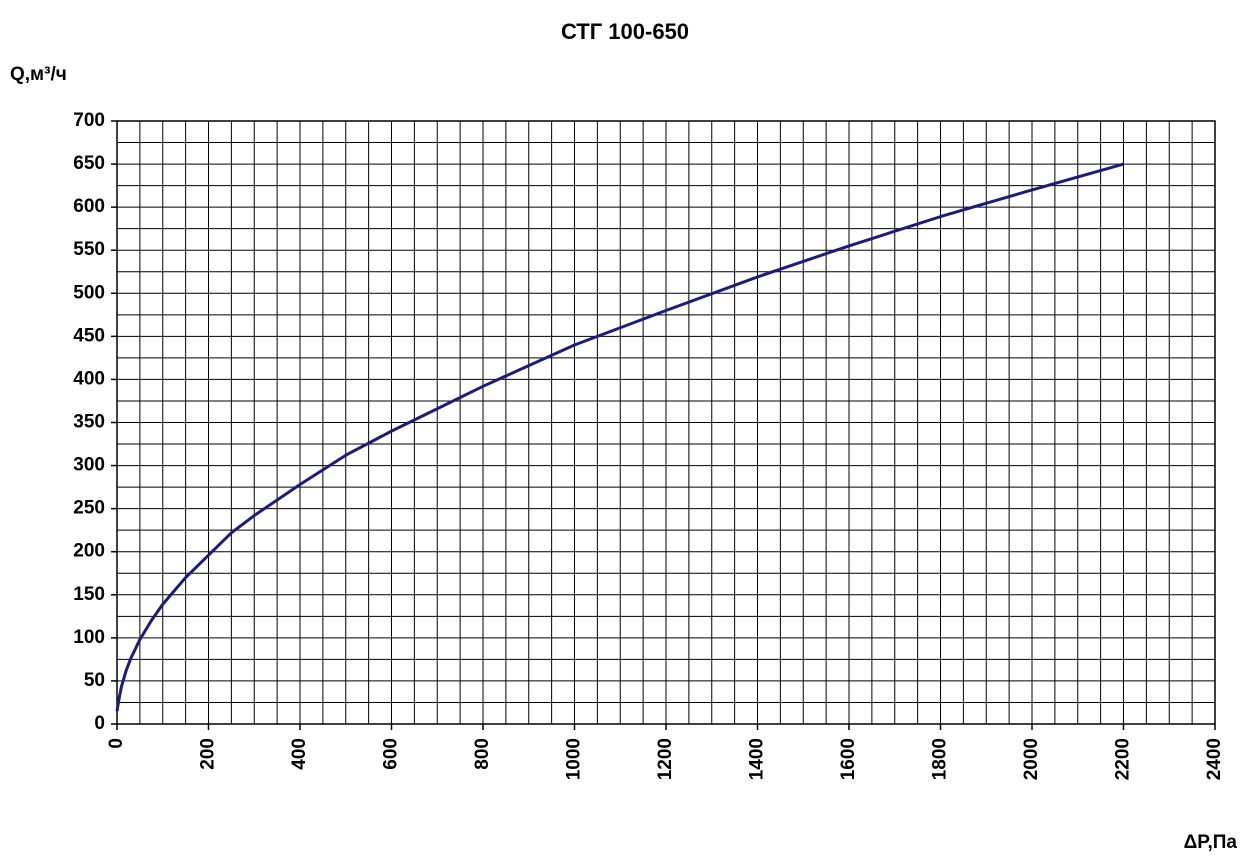 This screenshot has height=859, width=1242. What do you see at coordinates (89, 637) in the screenshot?
I see `y-tick-label: 100` at bounding box center [89, 637].